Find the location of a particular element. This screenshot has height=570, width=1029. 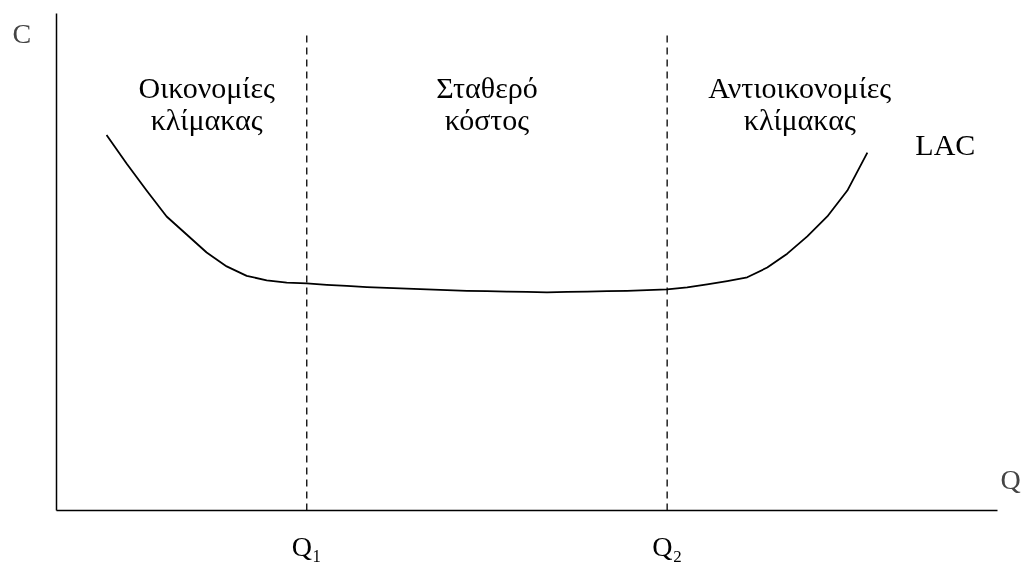

annotation: Αντιοικονομίες κλίμακας is located at coordinates (800, 103).